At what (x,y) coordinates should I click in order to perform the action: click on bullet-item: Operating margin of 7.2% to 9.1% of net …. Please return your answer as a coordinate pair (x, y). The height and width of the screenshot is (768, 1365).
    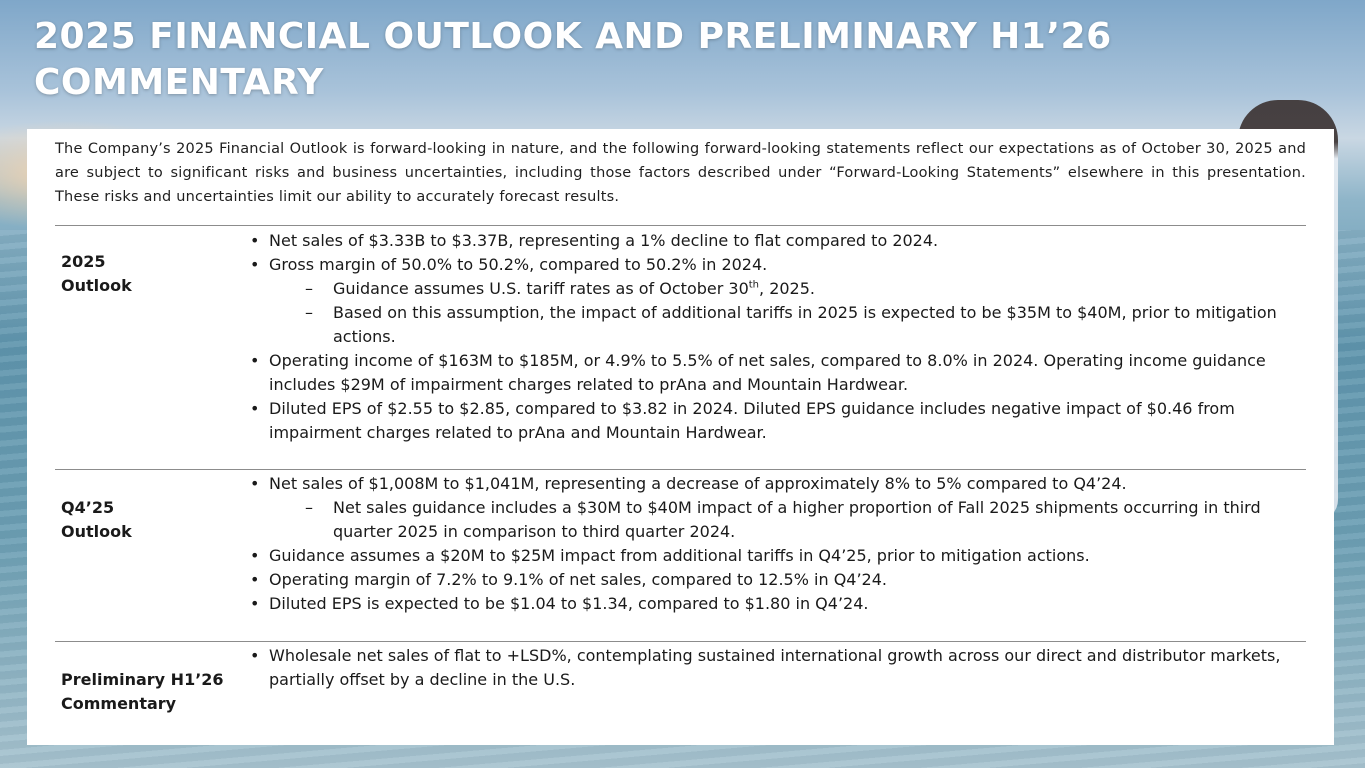
    Looking at the image, I should click on (773, 580).